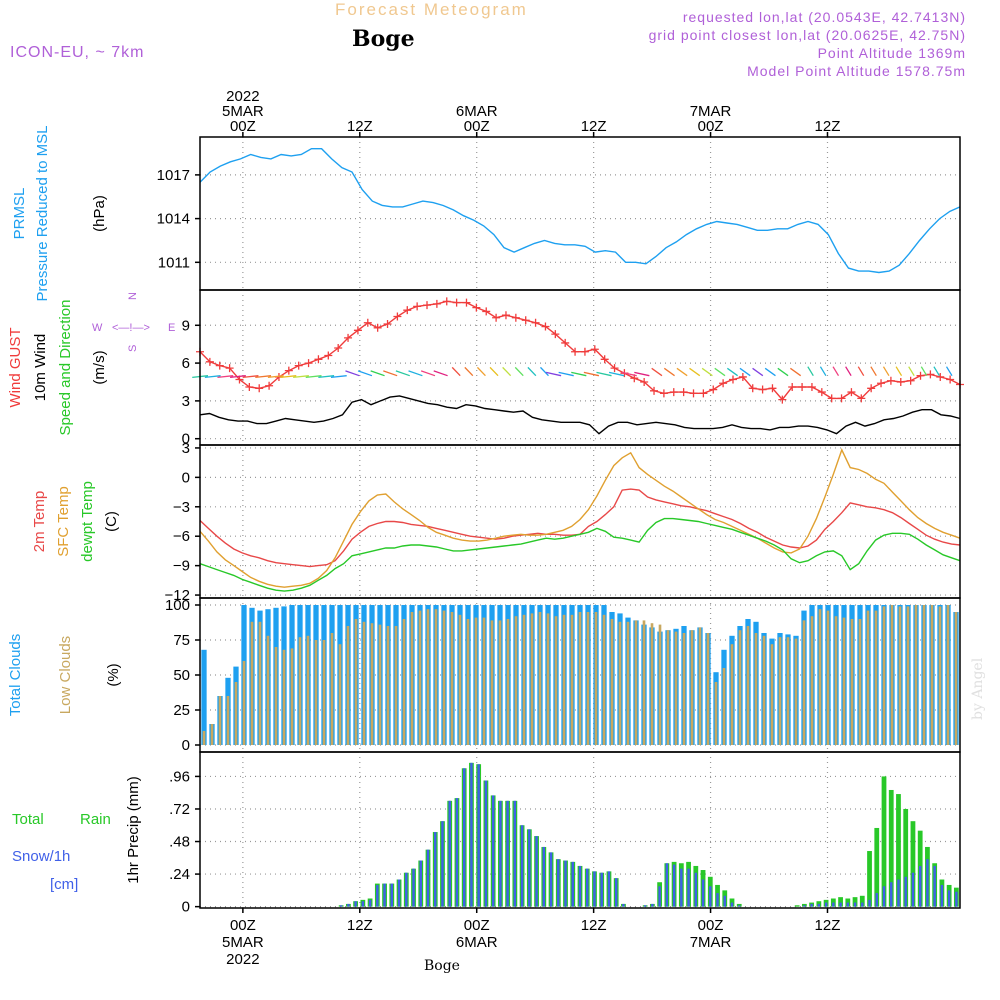 This screenshot has width=1000, height=1000. I want to click on wind-gust-line, so click(580, 350).